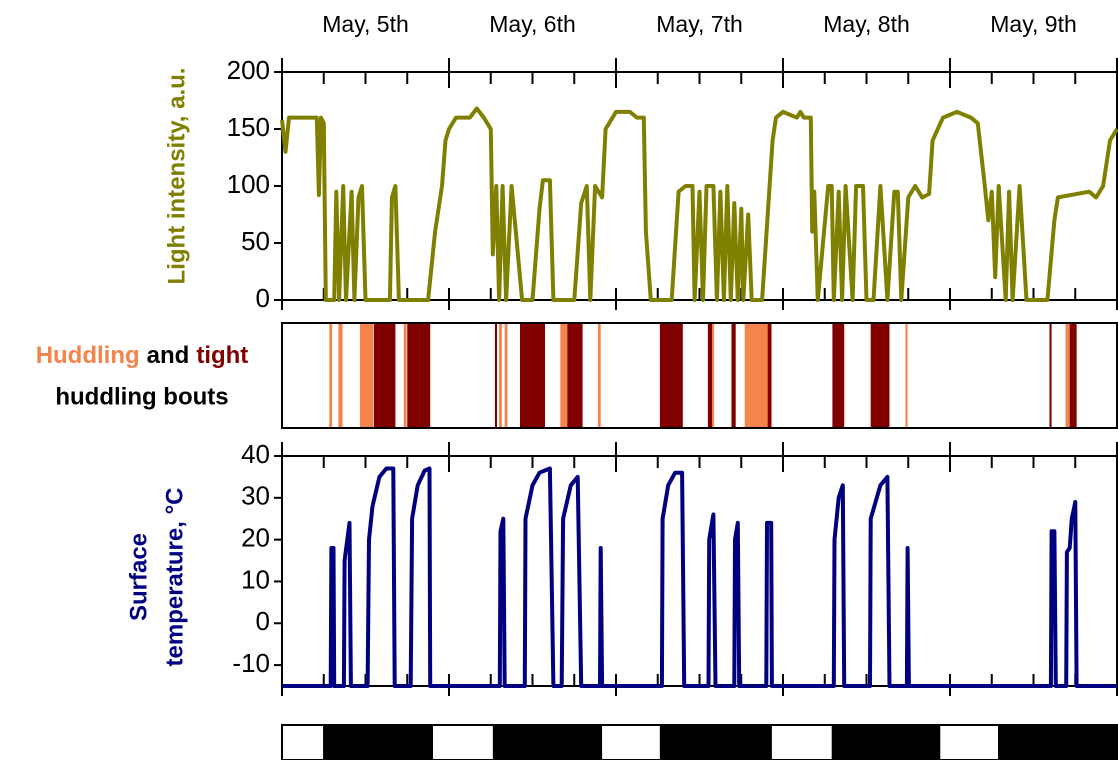 The height and width of the screenshot is (760, 1118). I want to click on y-tick-label: 30, so click(255, 496).